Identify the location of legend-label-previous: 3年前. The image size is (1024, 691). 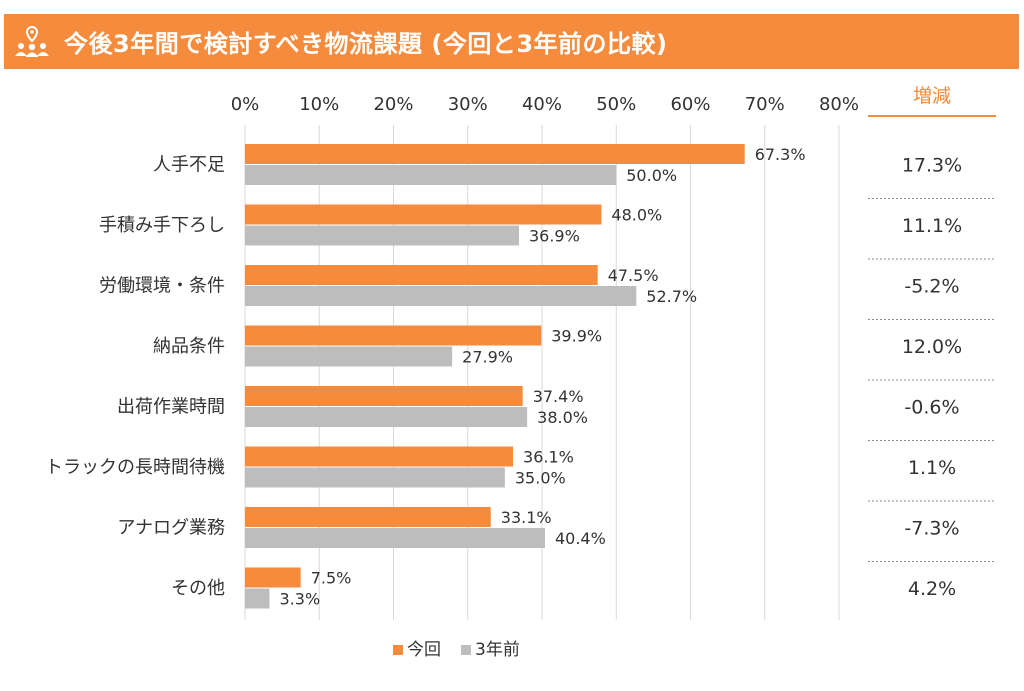
(497, 650).